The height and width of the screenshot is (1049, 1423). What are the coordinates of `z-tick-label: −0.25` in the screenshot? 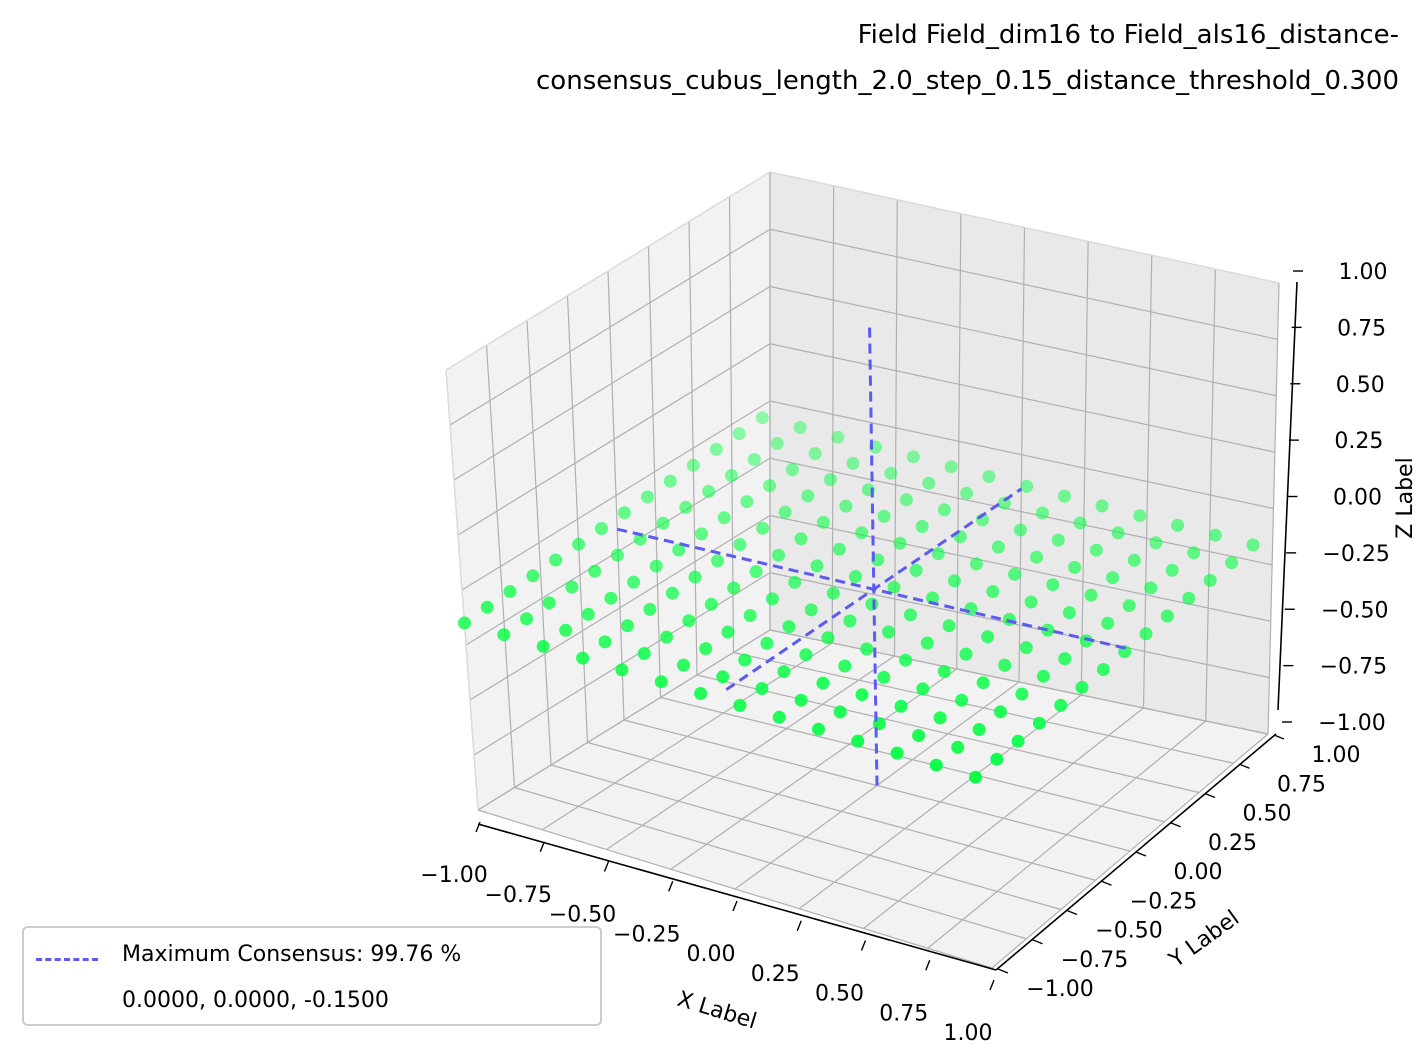 It's located at (1355, 554).